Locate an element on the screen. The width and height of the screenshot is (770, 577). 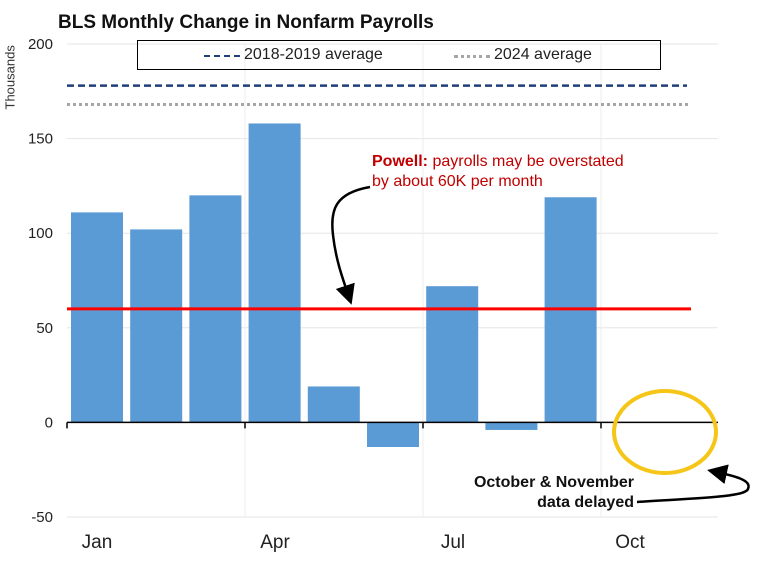
y-tick-label: -50 is located at coordinates (42, 517).